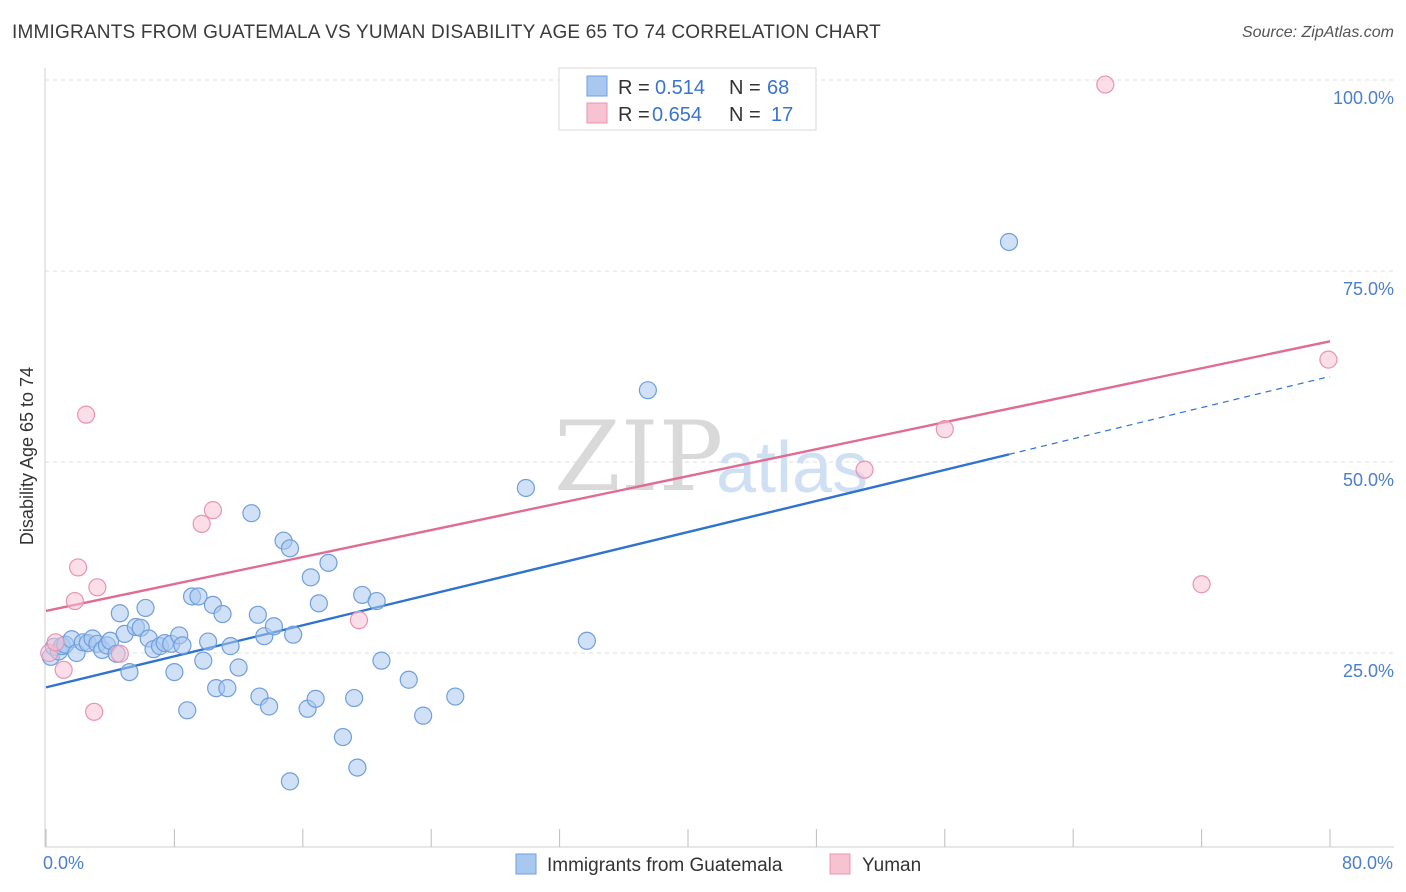 The image size is (1406, 892). I want to click on legend-r-value-1: 0.514, so click(680, 88).